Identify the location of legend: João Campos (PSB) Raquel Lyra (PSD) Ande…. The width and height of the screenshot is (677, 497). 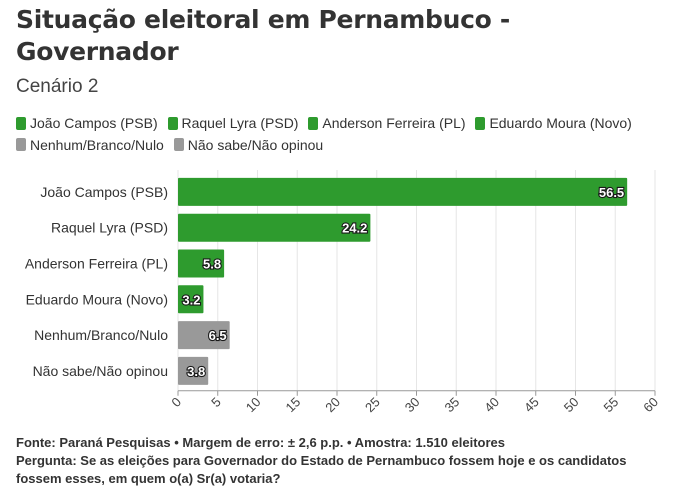
(341, 134).